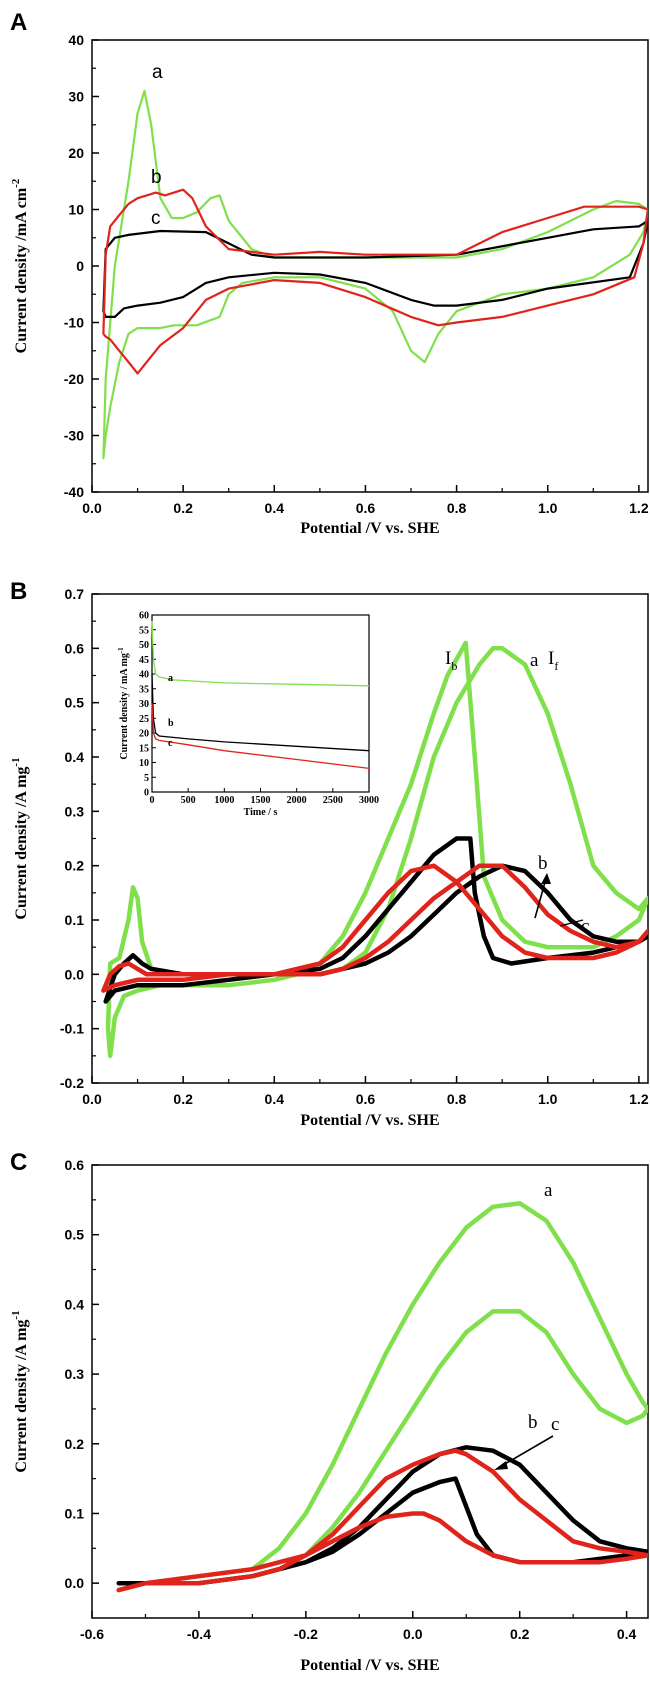 The width and height of the screenshot is (650, 1682). Describe the element at coordinates (92, 1634) in the screenshot. I see `x-tick-label: -0.6` at that location.